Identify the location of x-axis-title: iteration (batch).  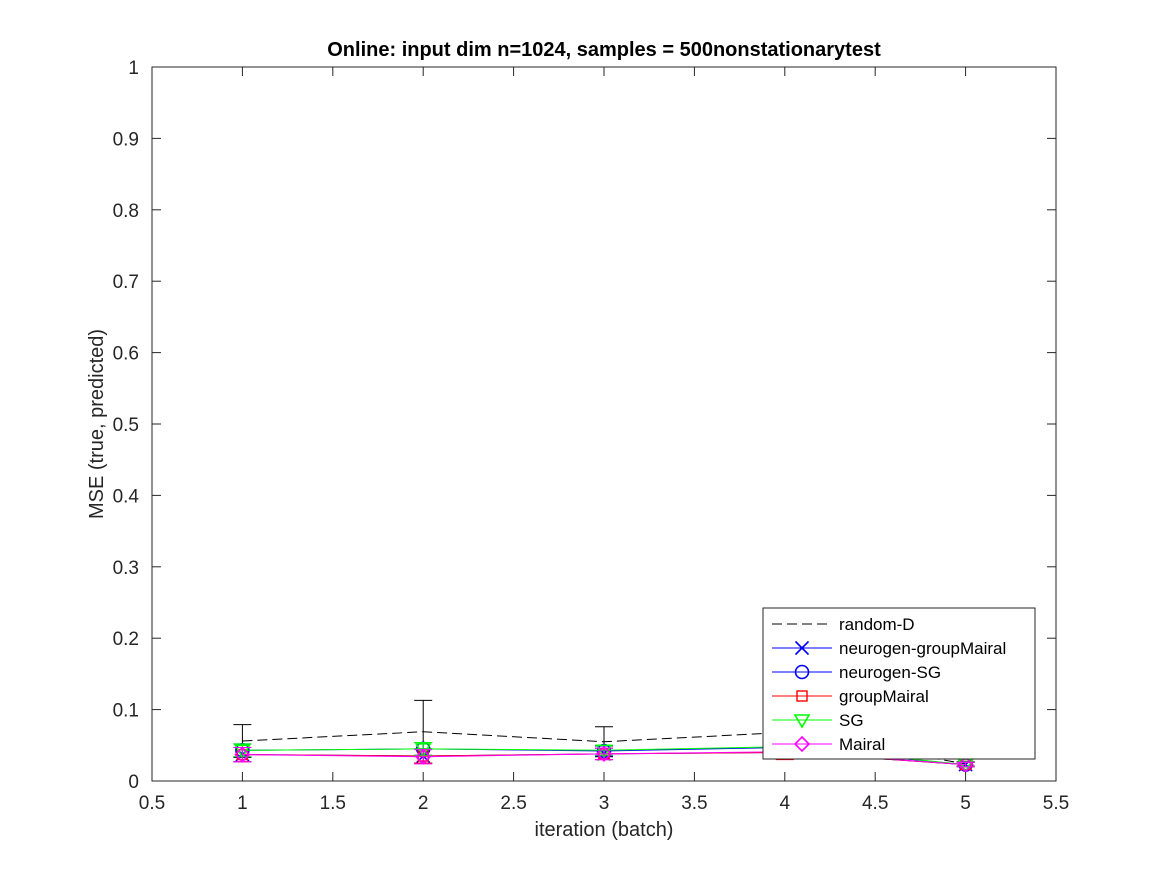
(604, 830).